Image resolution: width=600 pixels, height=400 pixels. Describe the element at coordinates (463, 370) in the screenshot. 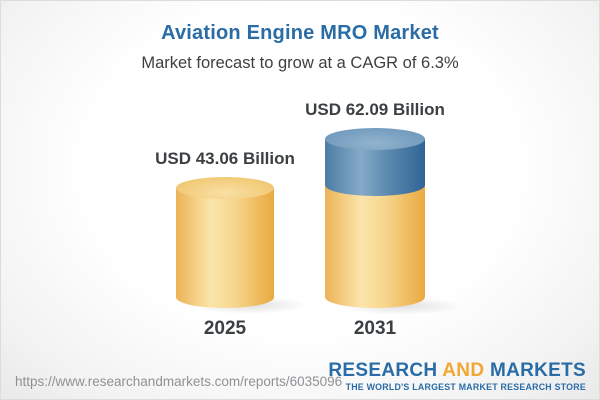

I see `logo-word-and: AND` at that location.